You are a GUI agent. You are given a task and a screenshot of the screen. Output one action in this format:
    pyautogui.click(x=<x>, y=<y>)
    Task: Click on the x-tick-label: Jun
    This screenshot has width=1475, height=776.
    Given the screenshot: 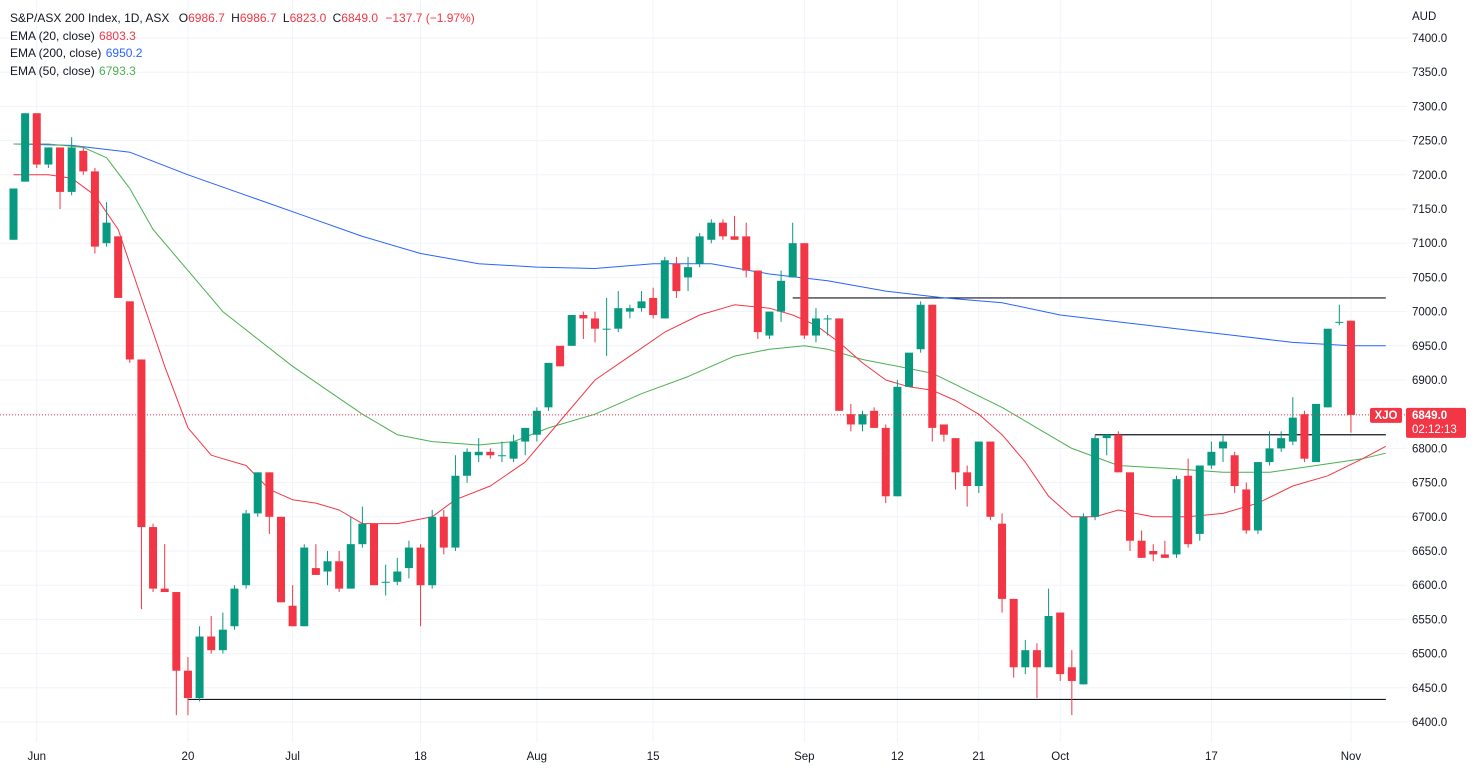 What is the action you would take?
    pyautogui.click(x=36, y=757)
    